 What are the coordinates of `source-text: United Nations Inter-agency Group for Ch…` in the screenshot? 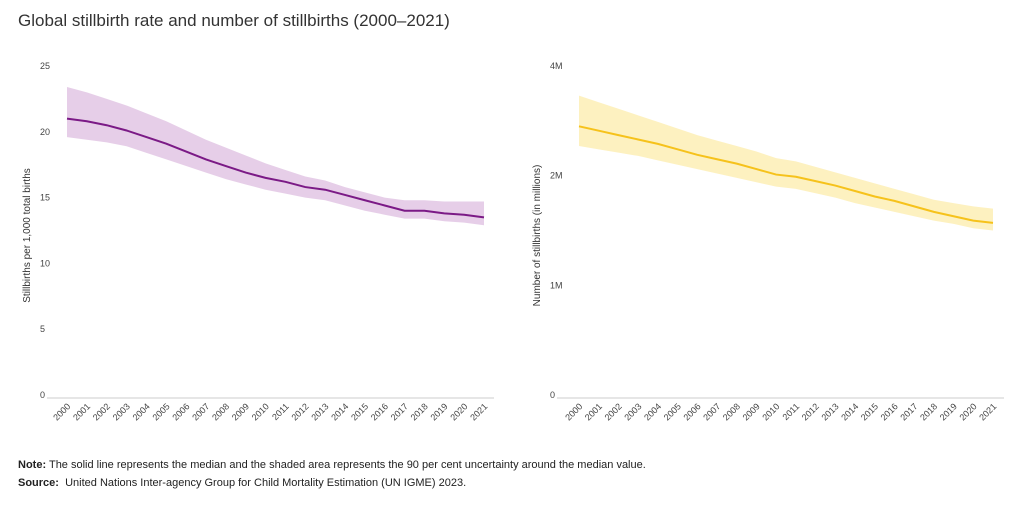 It's located at (266, 483).